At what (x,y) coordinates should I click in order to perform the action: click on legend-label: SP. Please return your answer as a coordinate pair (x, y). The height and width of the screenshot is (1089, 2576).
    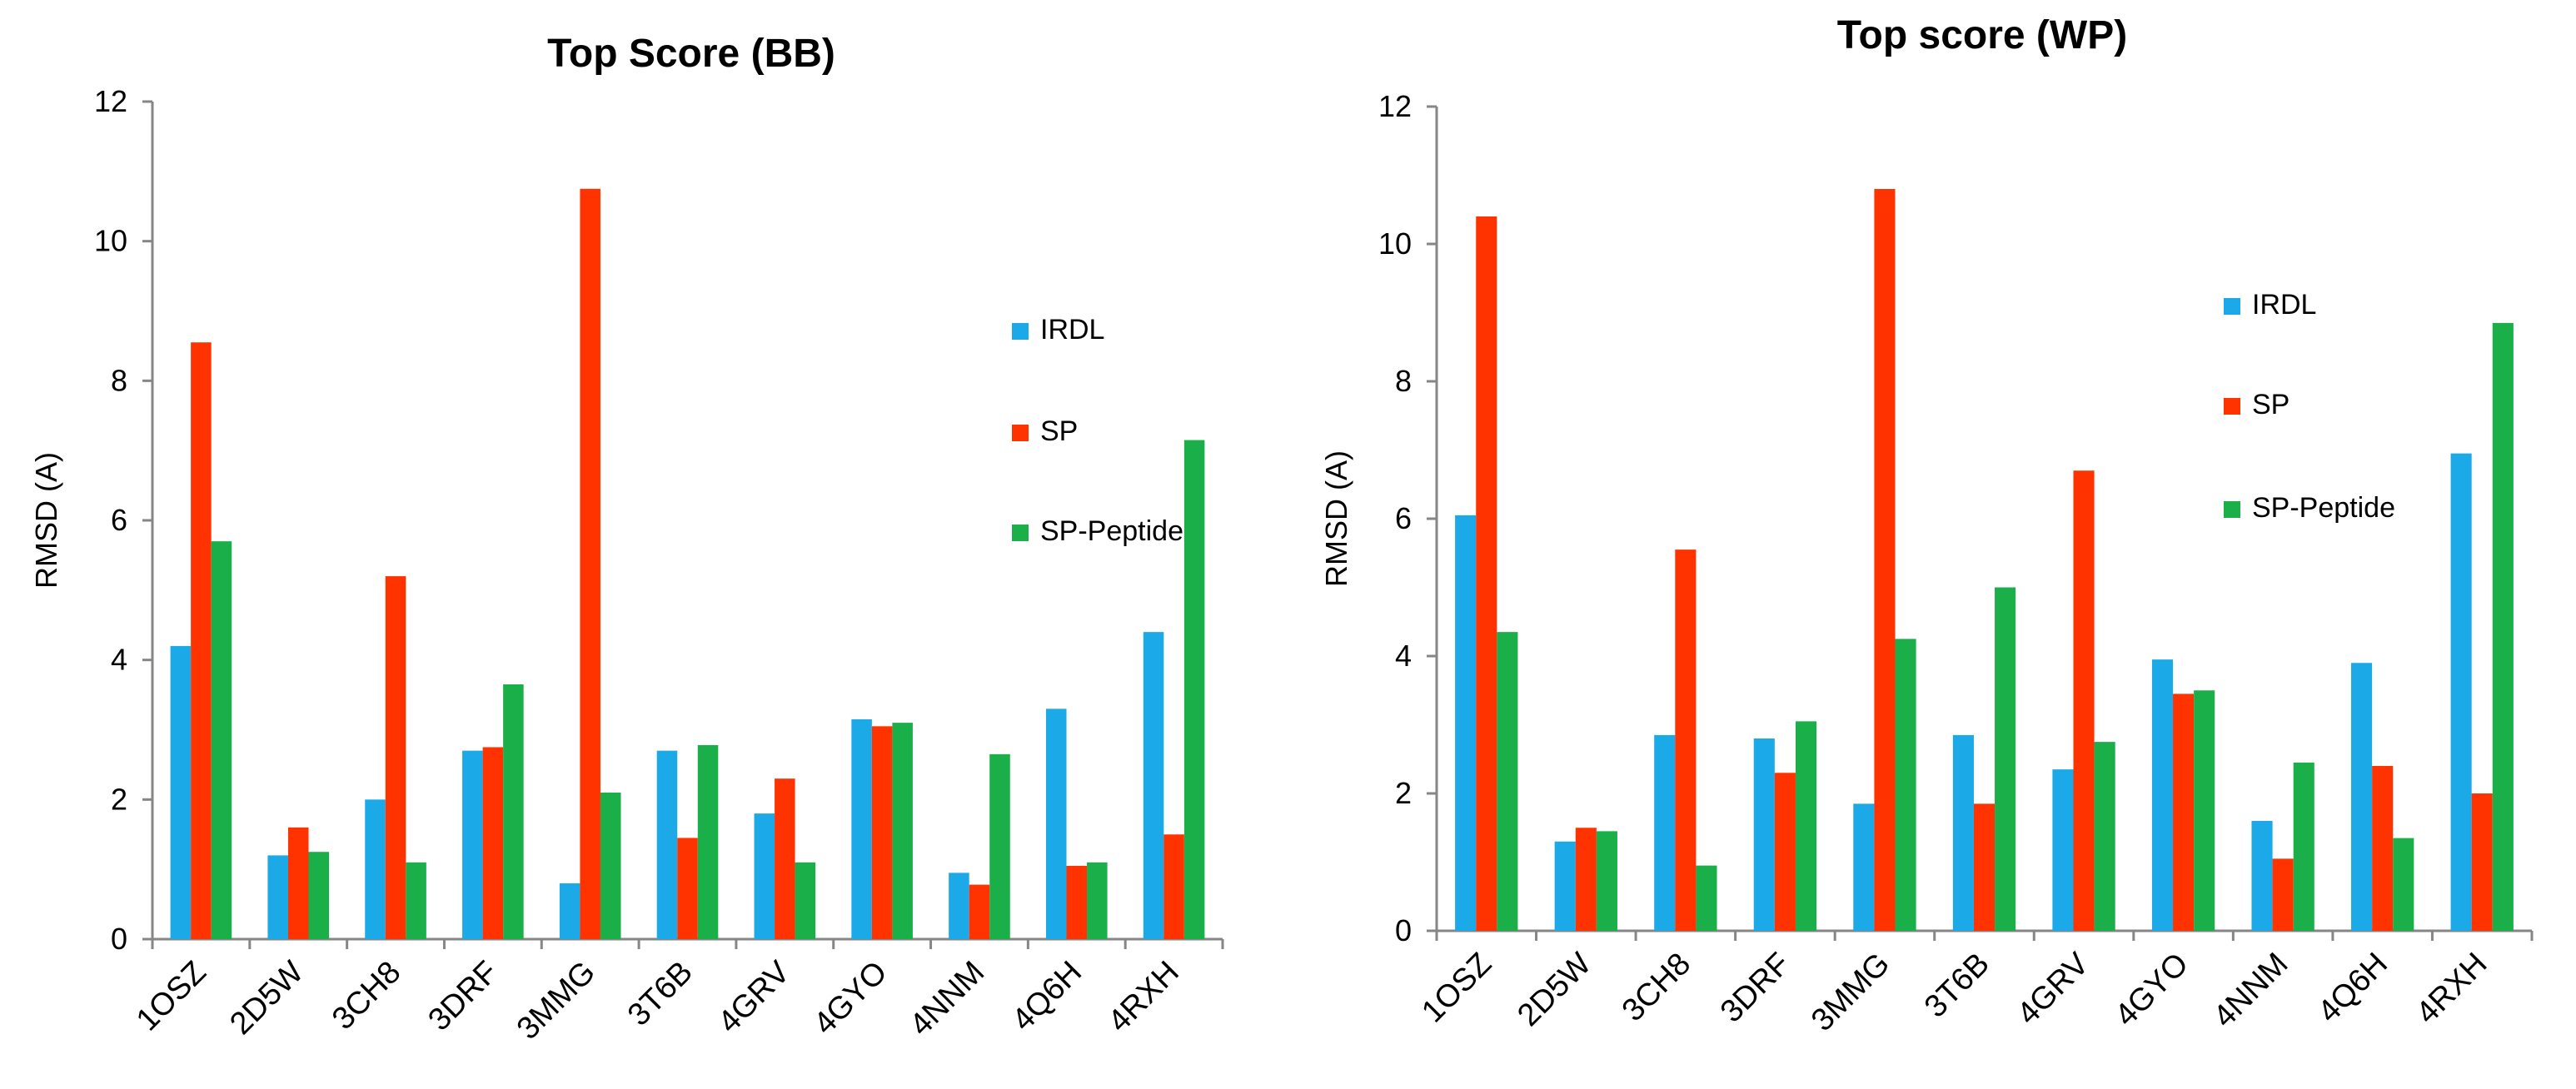
    Looking at the image, I should click on (1059, 431).